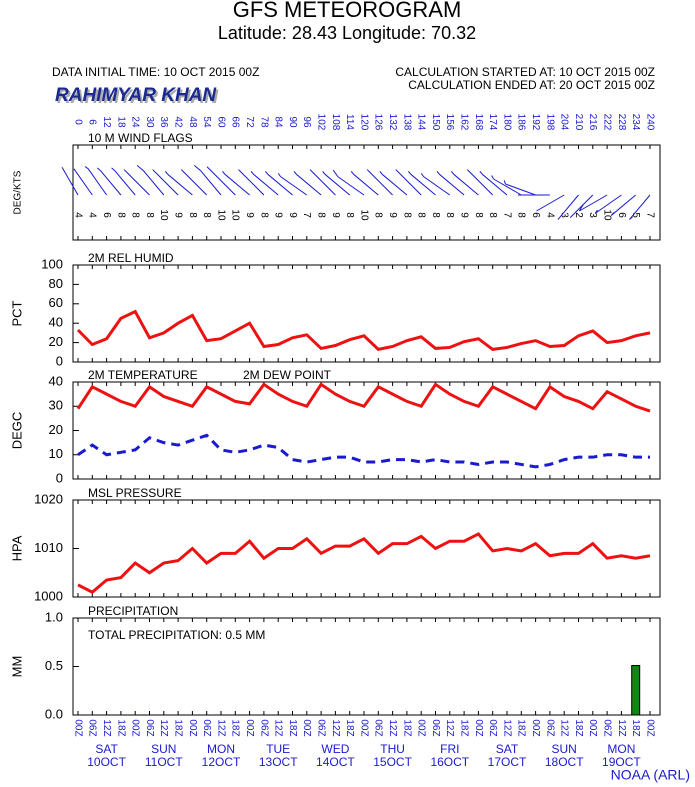 This screenshot has width=695, height=787. What do you see at coordinates (235, 122) in the screenshot?
I see `hour-label: 66` at bounding box center [235, 122].